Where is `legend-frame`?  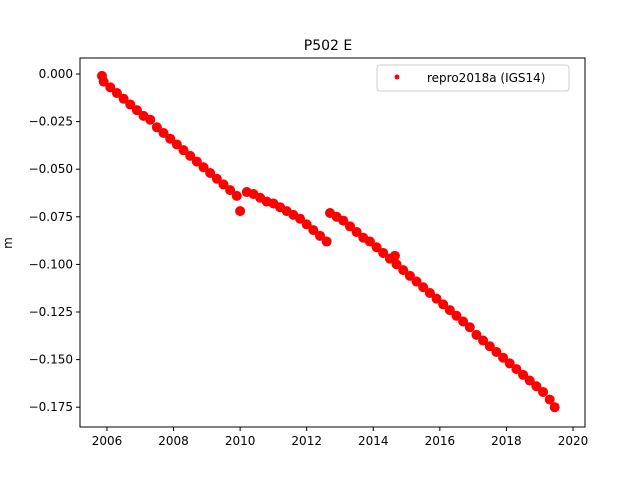 legend-frame is located at coordinates (473, 78).